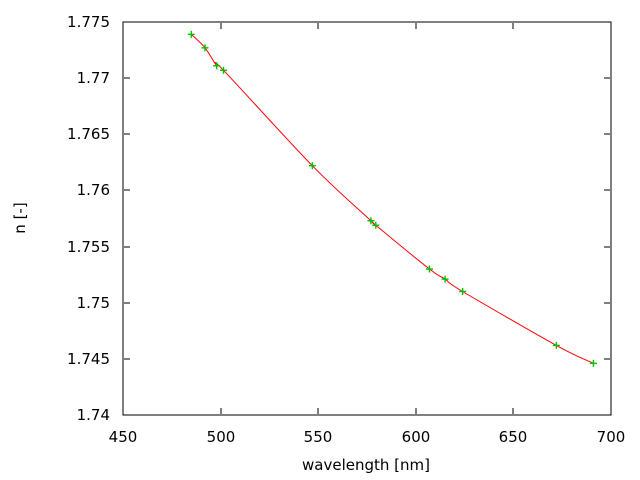 The height and width of the screenshot is (480, 640). What do you see at coordinates (611, 437) in the screenshot?
I see `x-tick-label: 700` at bounding box center [611, 437].